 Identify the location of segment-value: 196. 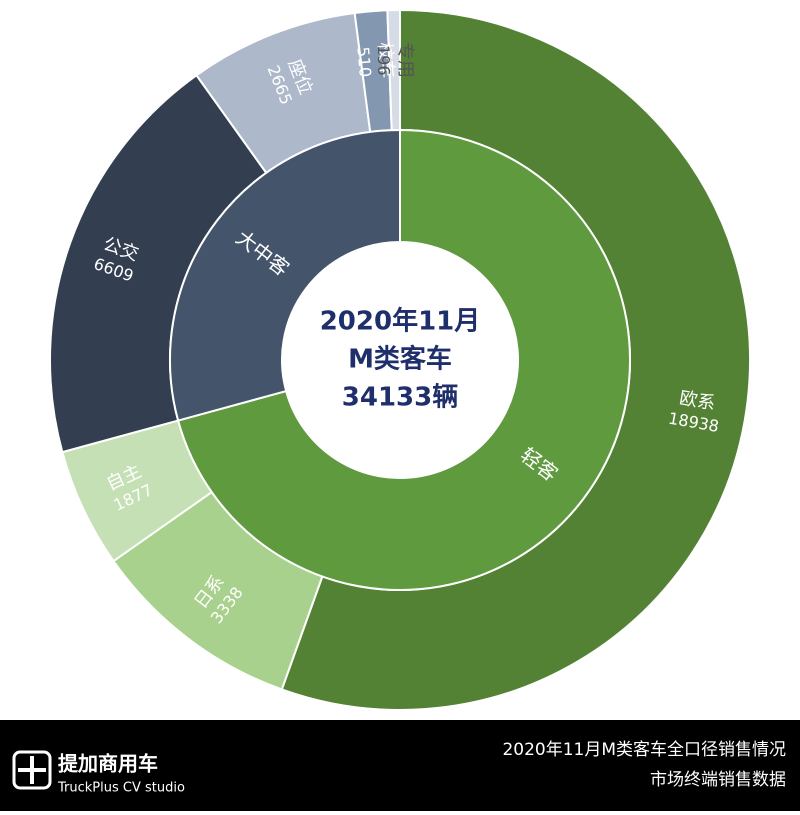
(384, 60).